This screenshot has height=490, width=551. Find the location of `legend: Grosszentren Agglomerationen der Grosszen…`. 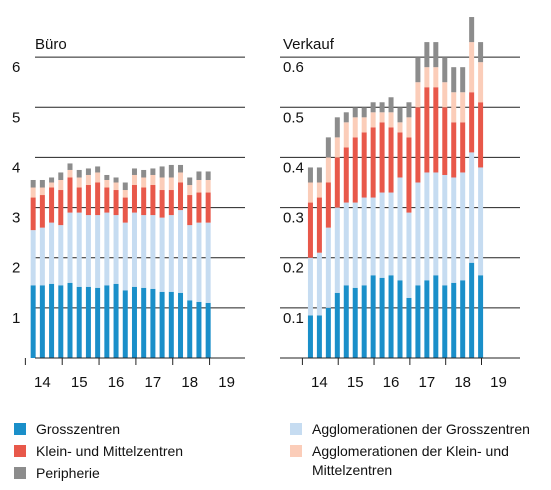

legend: Grosszentren Agglomerationen der Grosszen… is located at coordinates (275, 455).